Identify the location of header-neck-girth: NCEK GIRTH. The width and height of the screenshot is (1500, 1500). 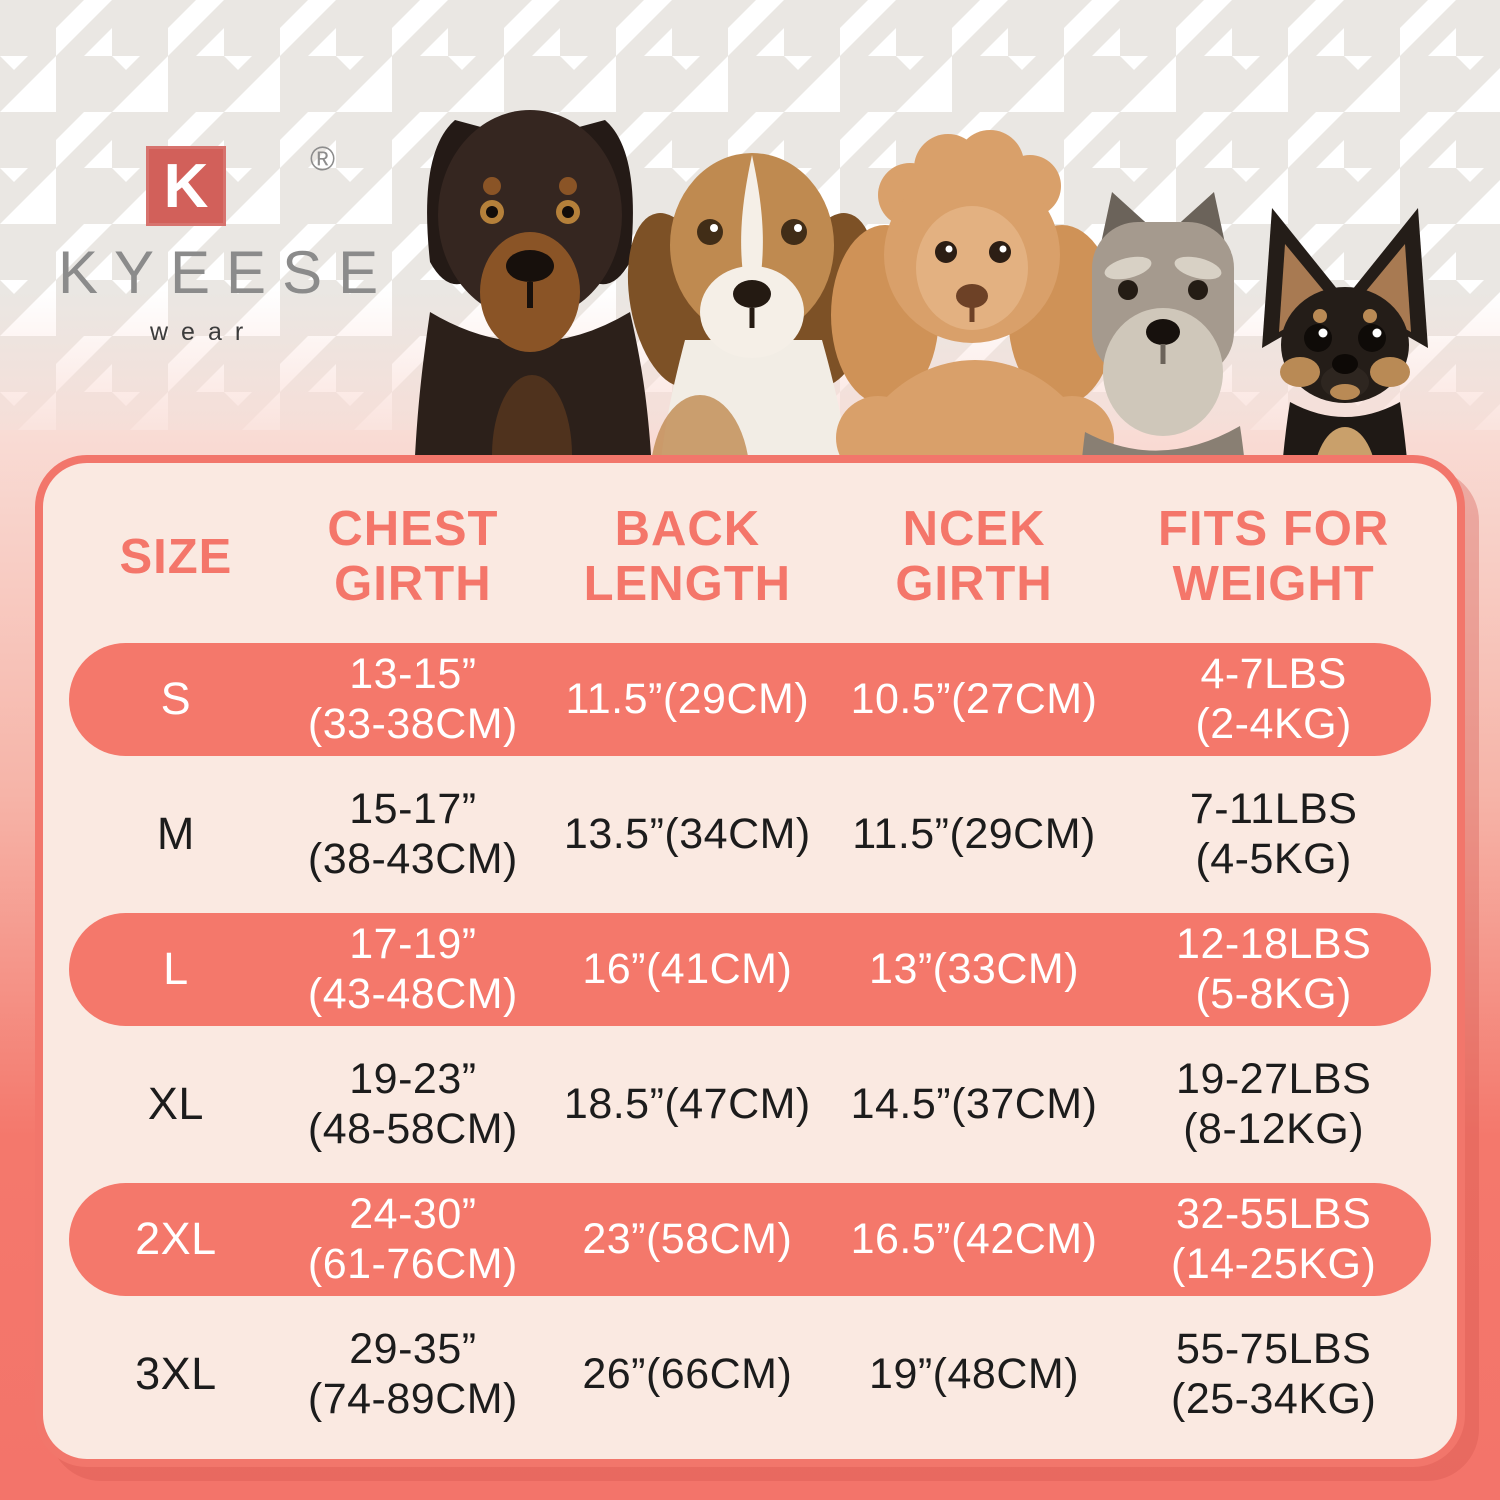
(974, 556).